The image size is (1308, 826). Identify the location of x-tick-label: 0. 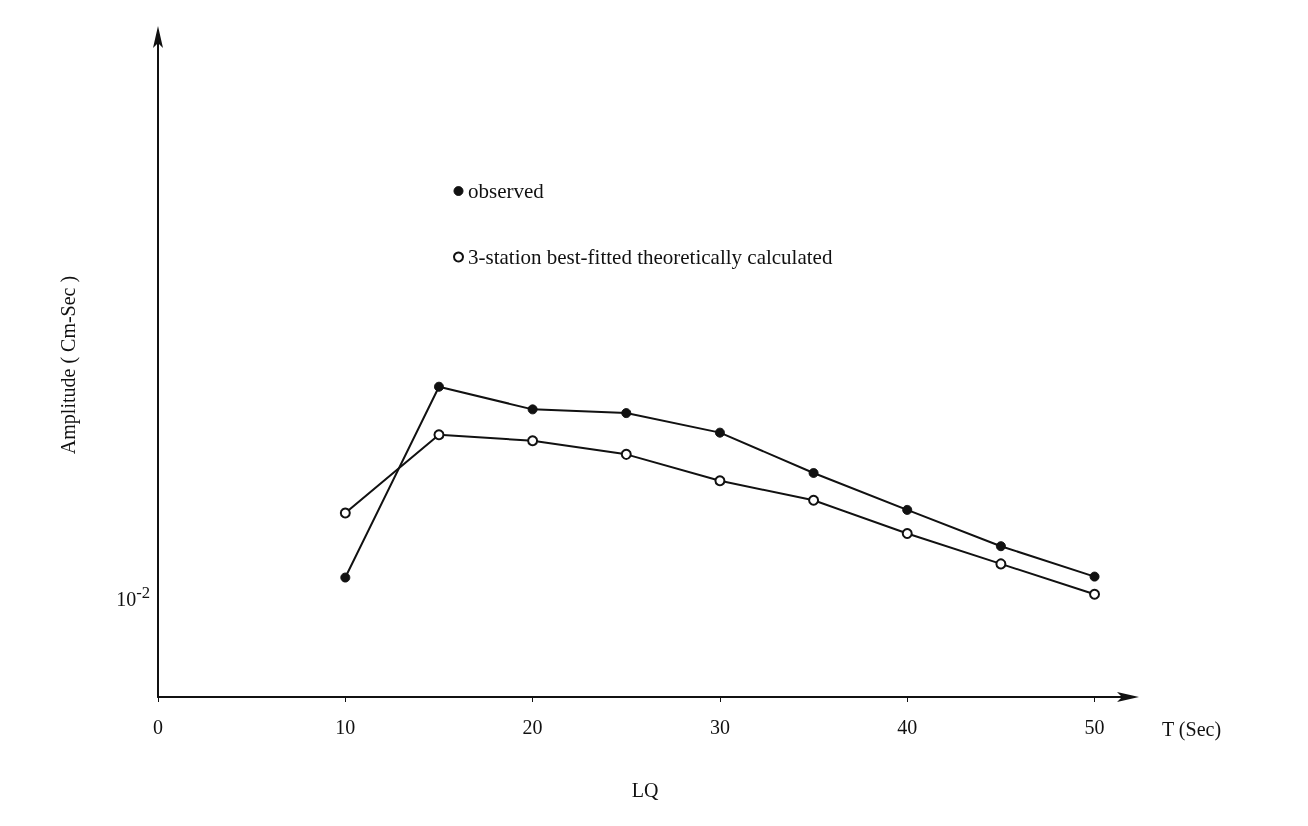
(158, 727).